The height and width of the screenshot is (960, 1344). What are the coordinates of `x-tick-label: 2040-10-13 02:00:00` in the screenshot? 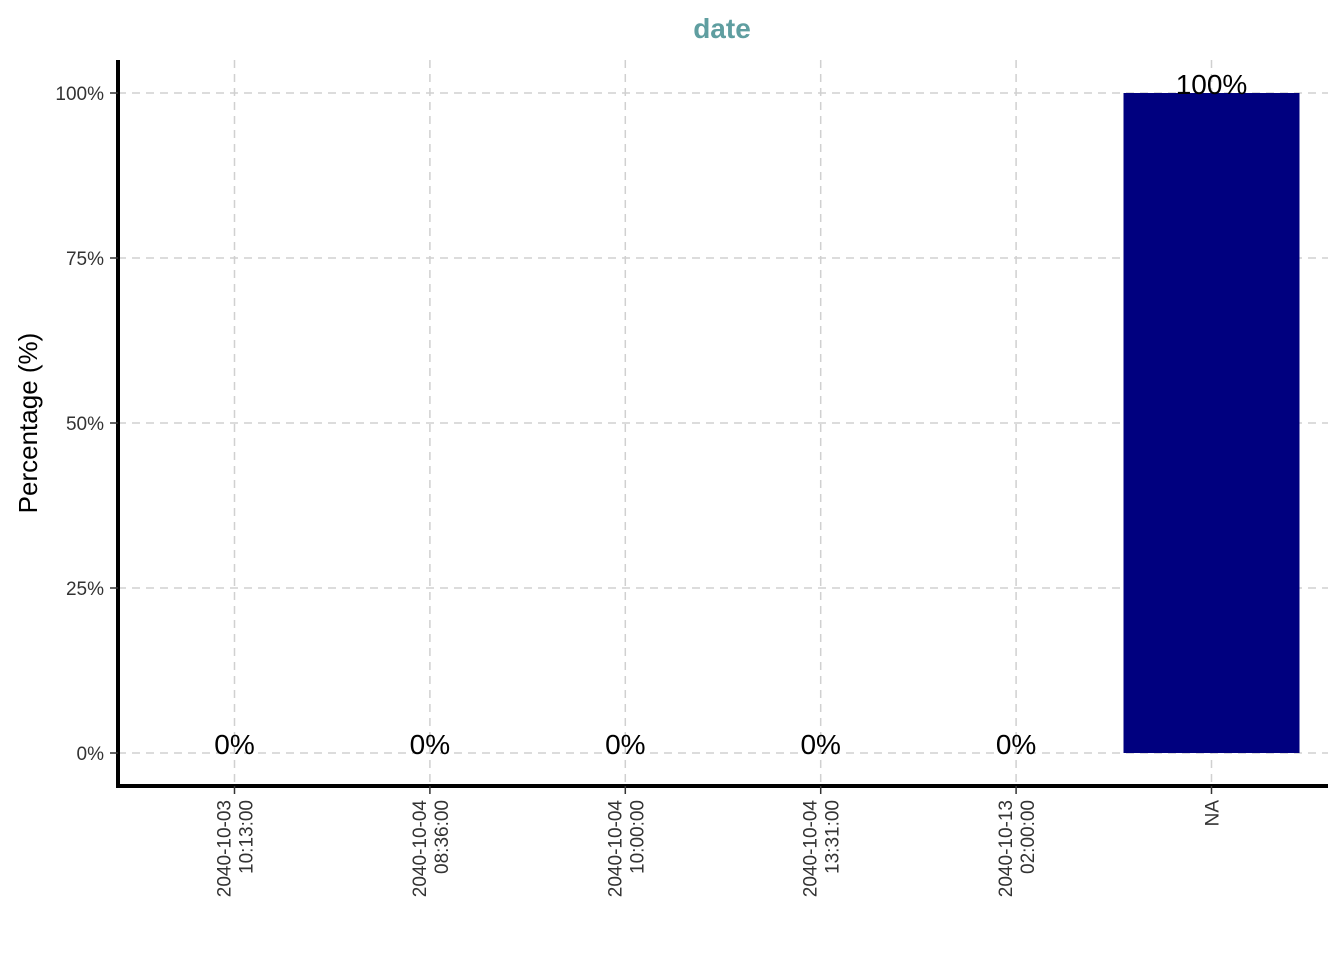 It's located at (1017, 848).